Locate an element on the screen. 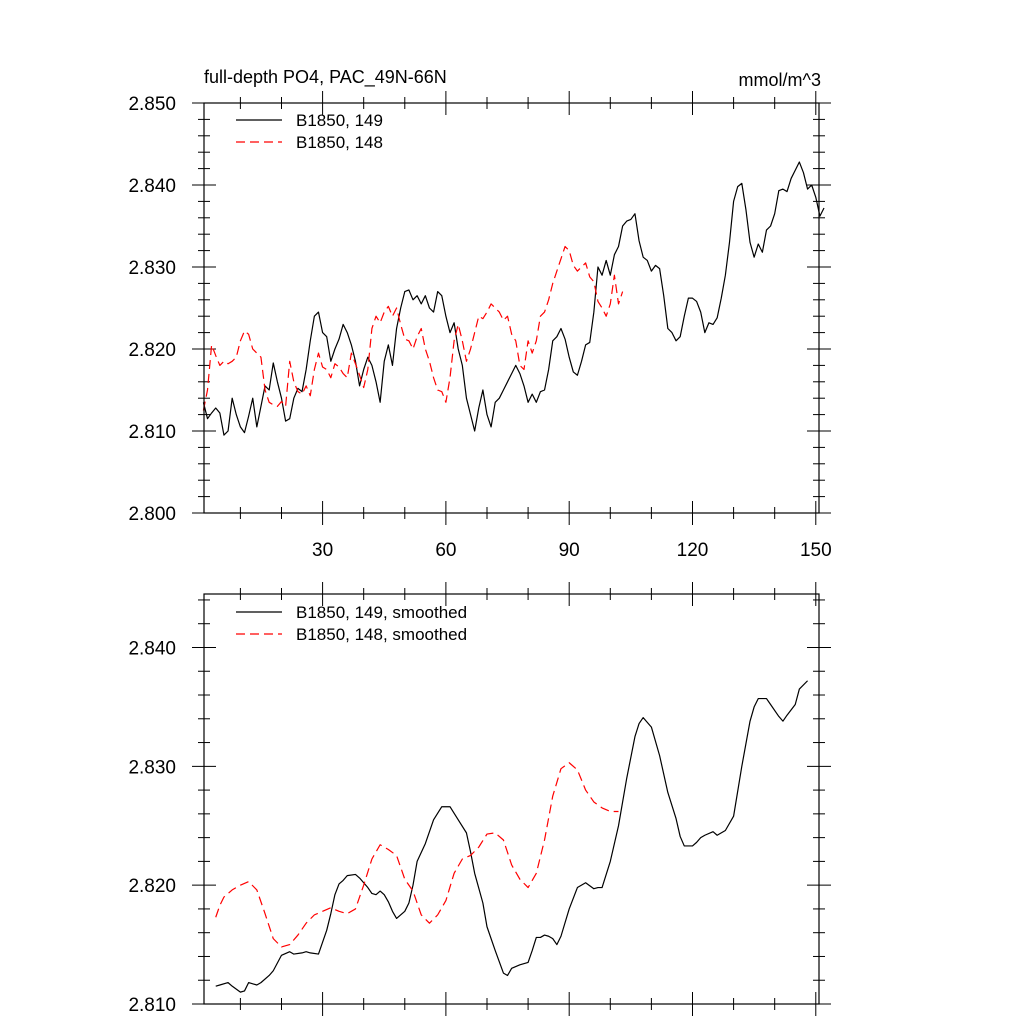 This screenshot has height=1024, width=1024. legend-label-1: B1850, 149, smoothed is located at coordinates (381, 612).